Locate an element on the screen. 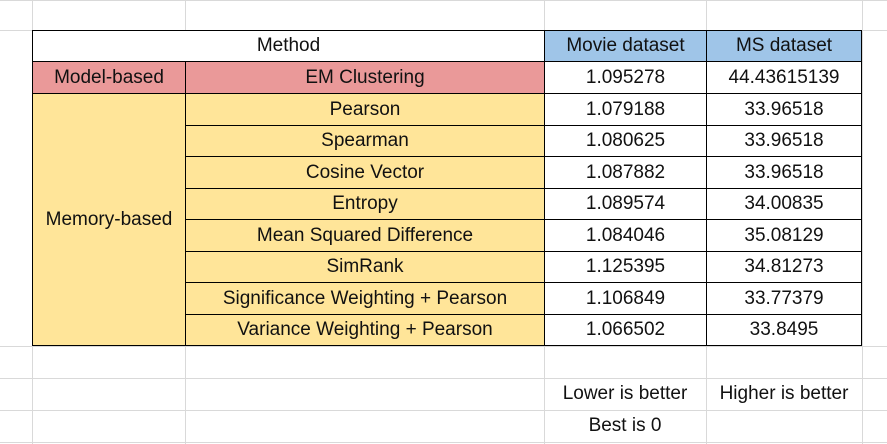 The height and width of the screenshot is (444, 887). row-movie-value: 1.079188 is located at coordinates (625, 109).